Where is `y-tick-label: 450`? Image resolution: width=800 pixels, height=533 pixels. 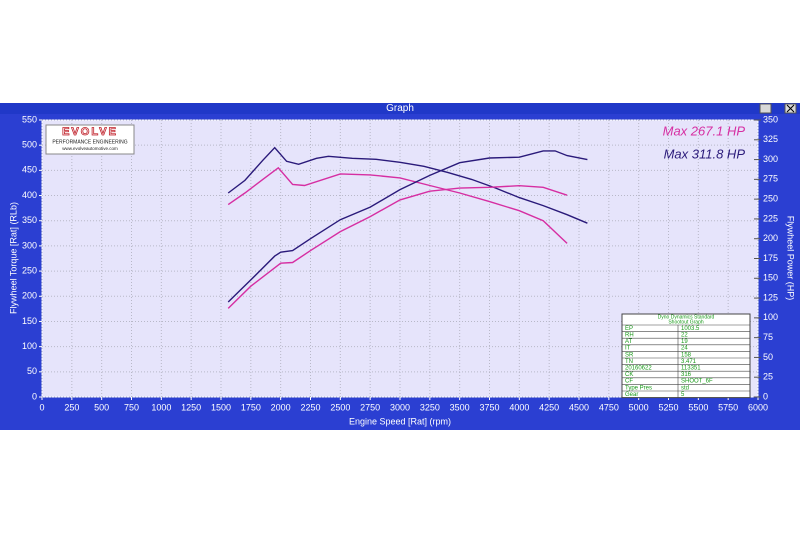
y-tick-label: 450 is located at coordinates (29, 170).